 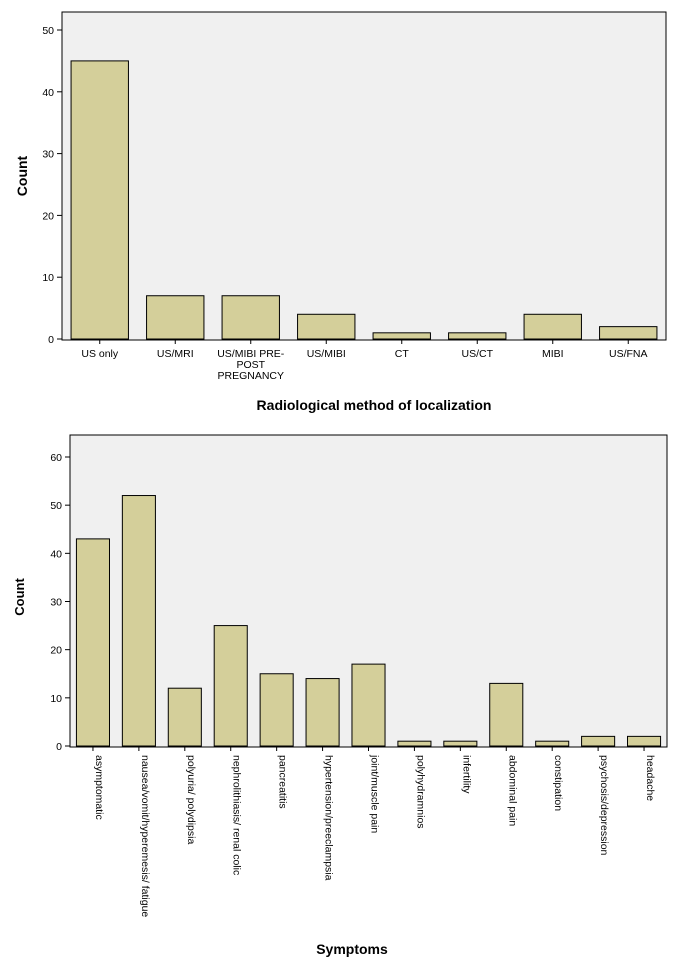 What do you see at coordinates (175, 354) in the screenshot?
I see `x-tick-label: US/MRI` at bounding box center [175, 354].